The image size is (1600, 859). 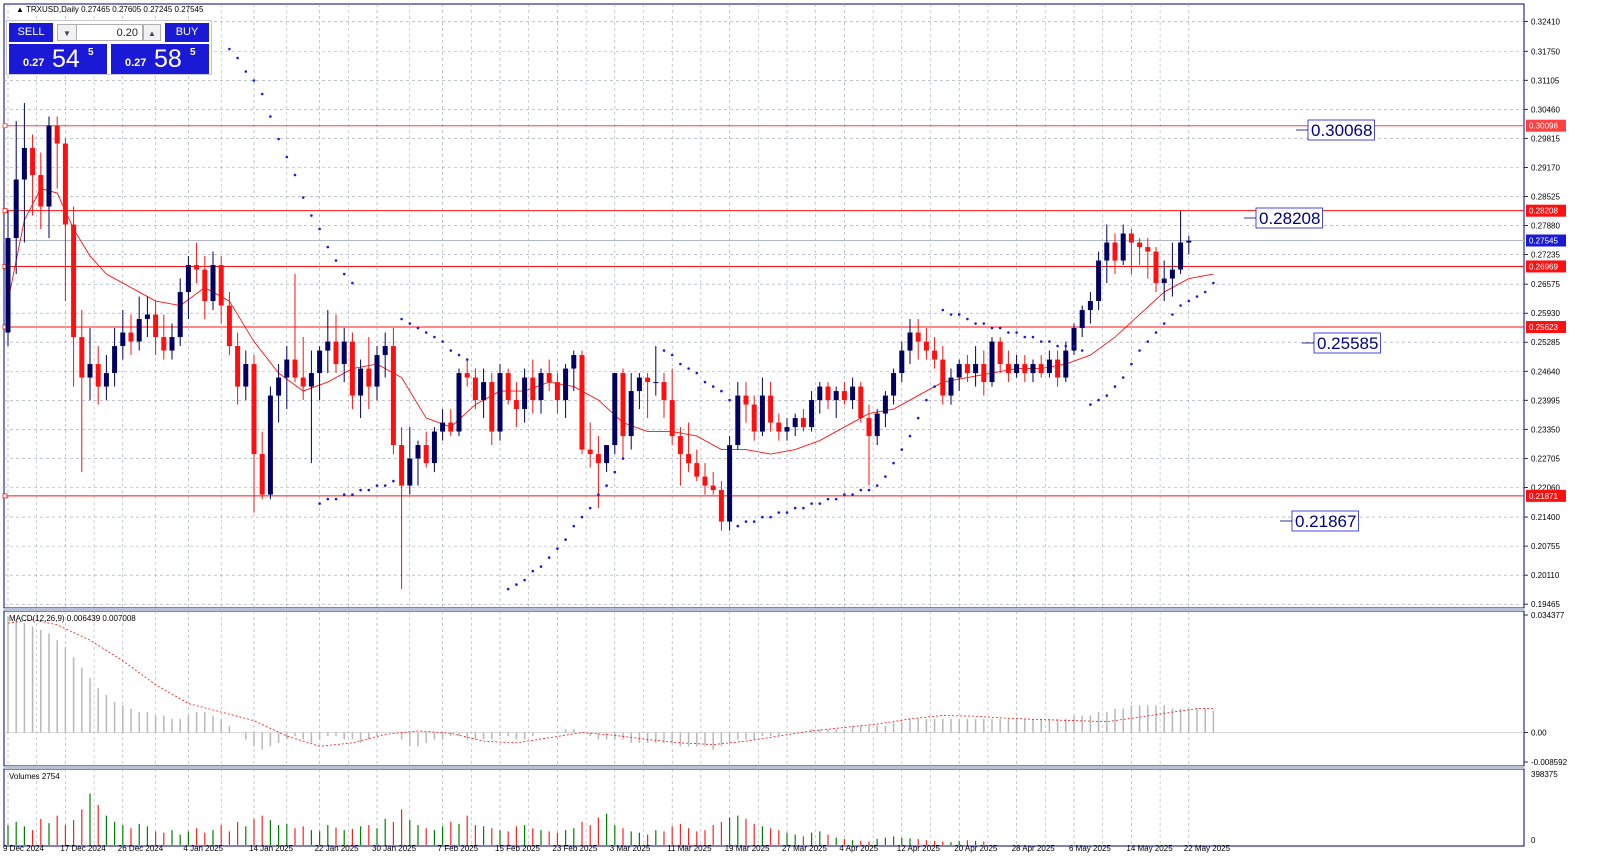 What do you see at coordinates (1347, 343) in the screenshot?
I see `level-label-text: 0.25585` at bounding box center [1347, 343].